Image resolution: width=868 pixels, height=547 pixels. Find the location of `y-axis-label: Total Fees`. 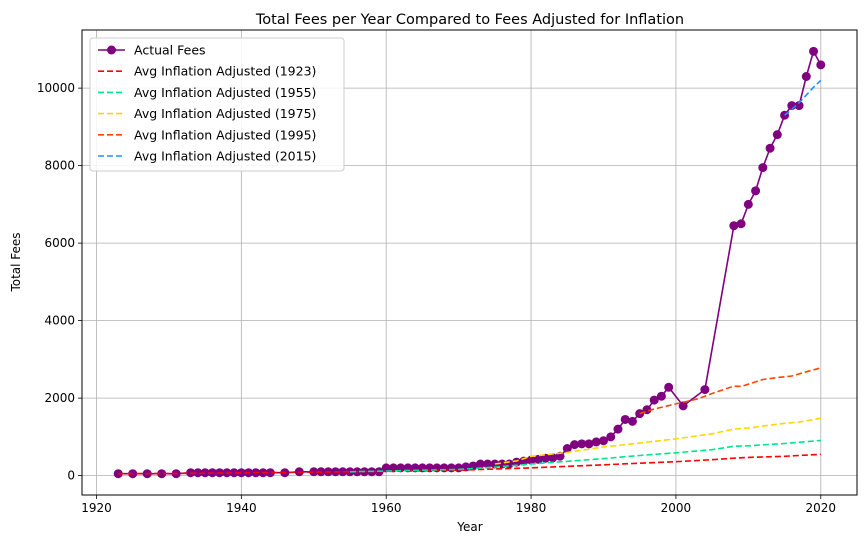

y-axis-label: Total Fees is located at coordinates (16, 262).